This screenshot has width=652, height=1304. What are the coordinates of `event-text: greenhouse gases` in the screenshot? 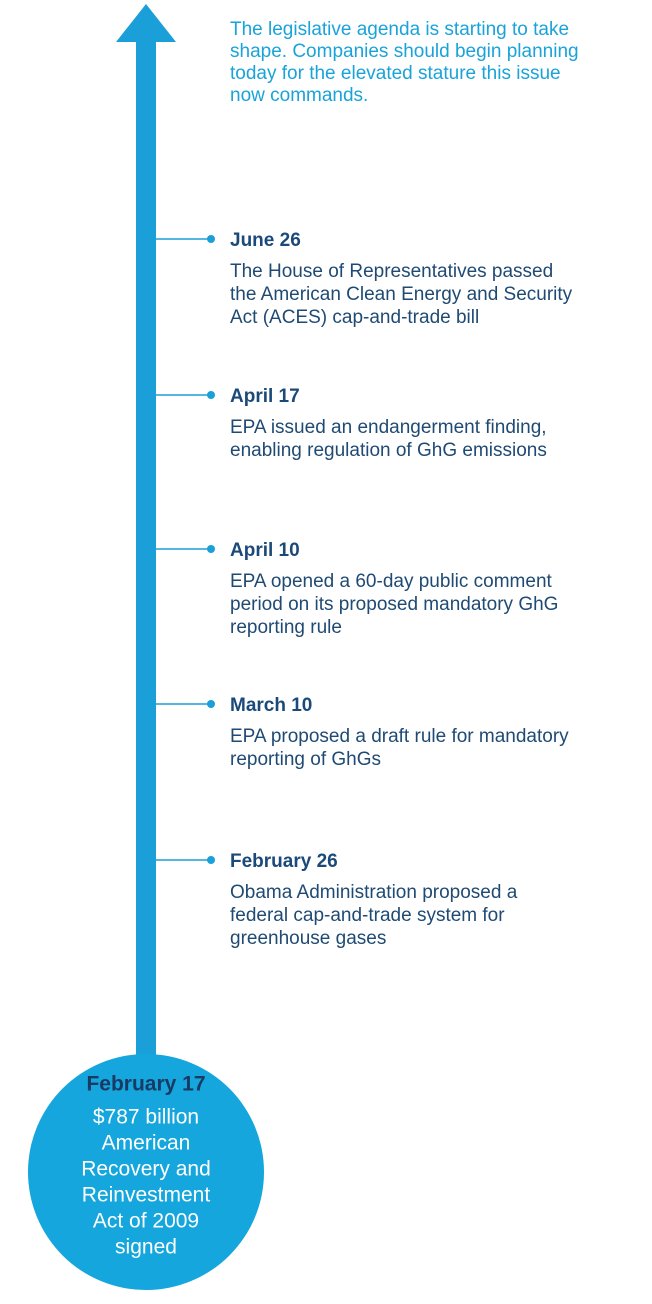 It's located at (308, 938).